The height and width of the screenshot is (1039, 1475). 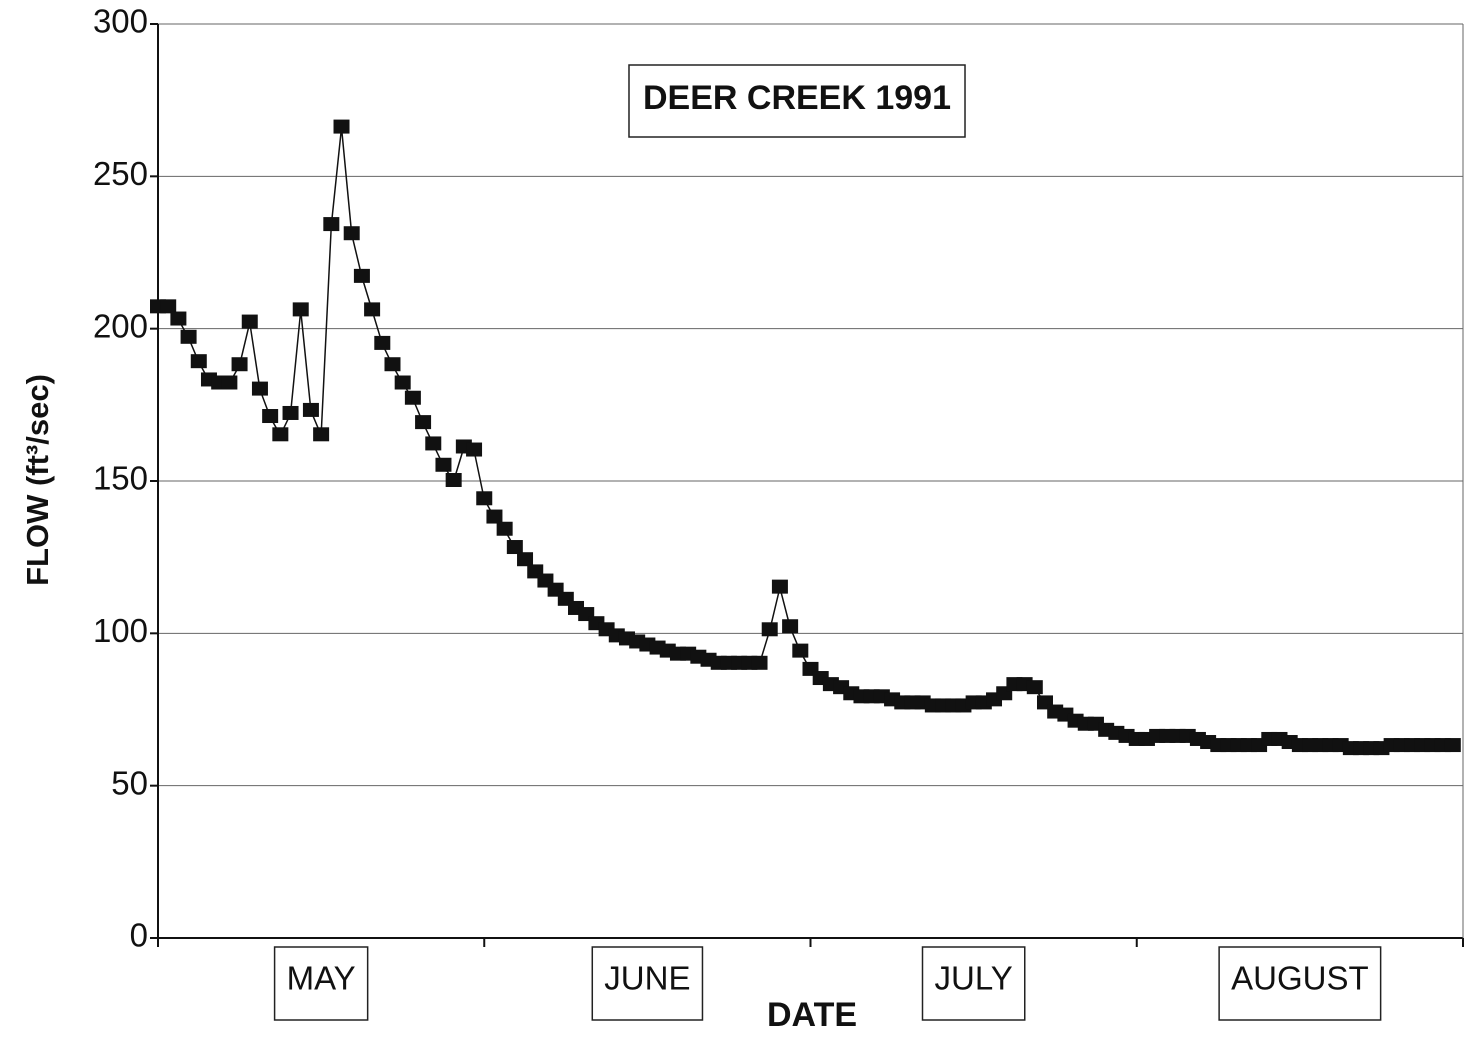 I want to click on y-tick-label: 200, so click(x=120, y=325).